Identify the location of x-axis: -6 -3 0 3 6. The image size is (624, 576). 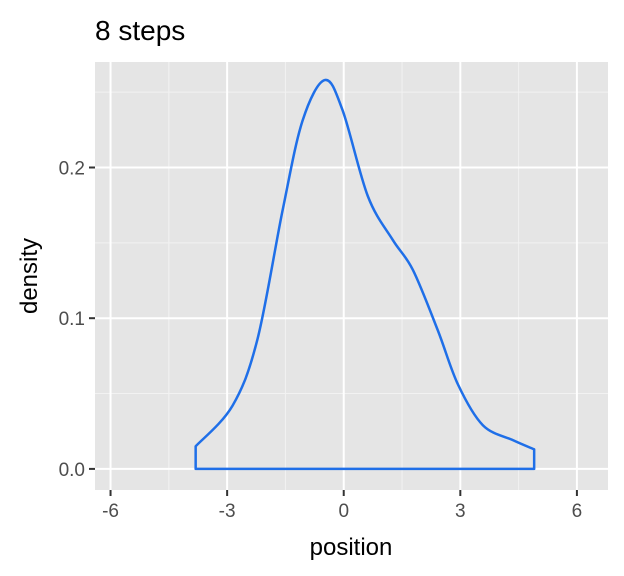
(342, 506).